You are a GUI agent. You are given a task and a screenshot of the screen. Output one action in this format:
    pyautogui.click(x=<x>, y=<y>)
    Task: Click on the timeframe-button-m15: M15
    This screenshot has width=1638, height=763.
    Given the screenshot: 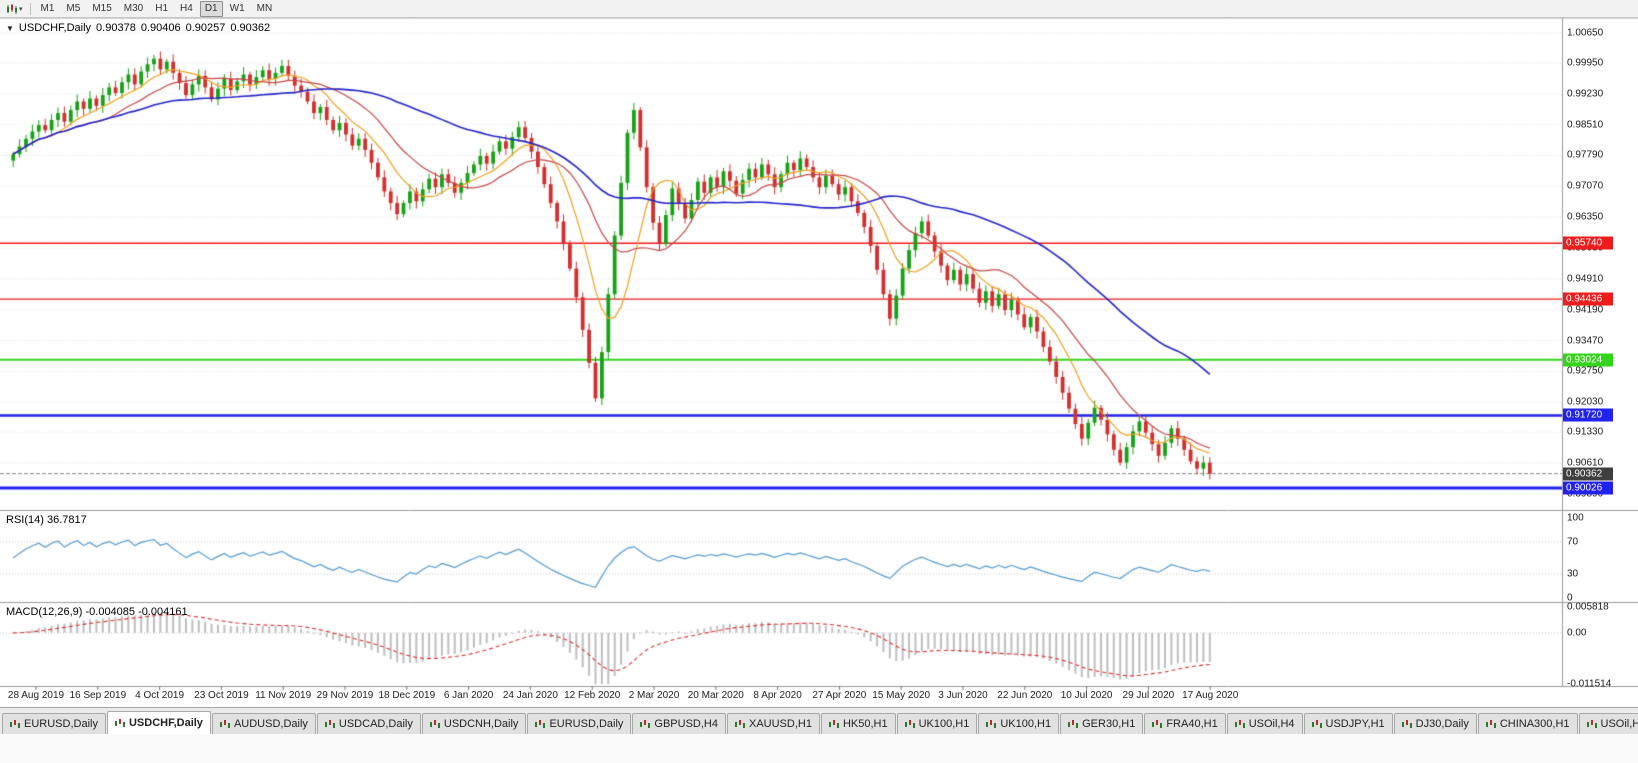 What is the action you would take?
    pyautogui.click(x=102, y=8)
    